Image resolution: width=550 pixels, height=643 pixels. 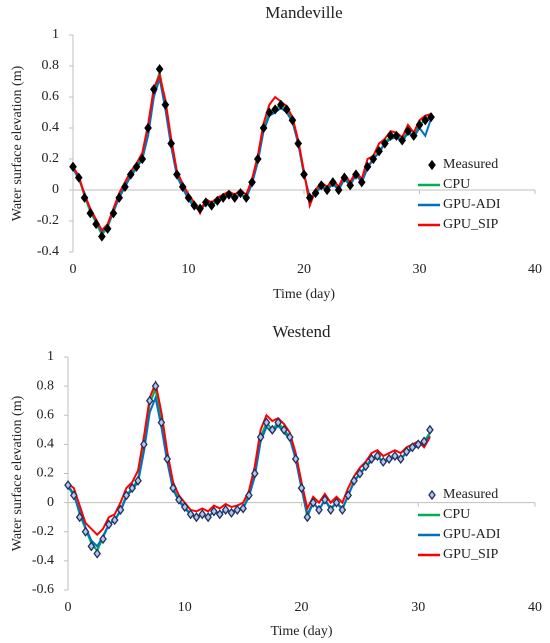 I want to click on legend-marker, so click(x=432, y=495).